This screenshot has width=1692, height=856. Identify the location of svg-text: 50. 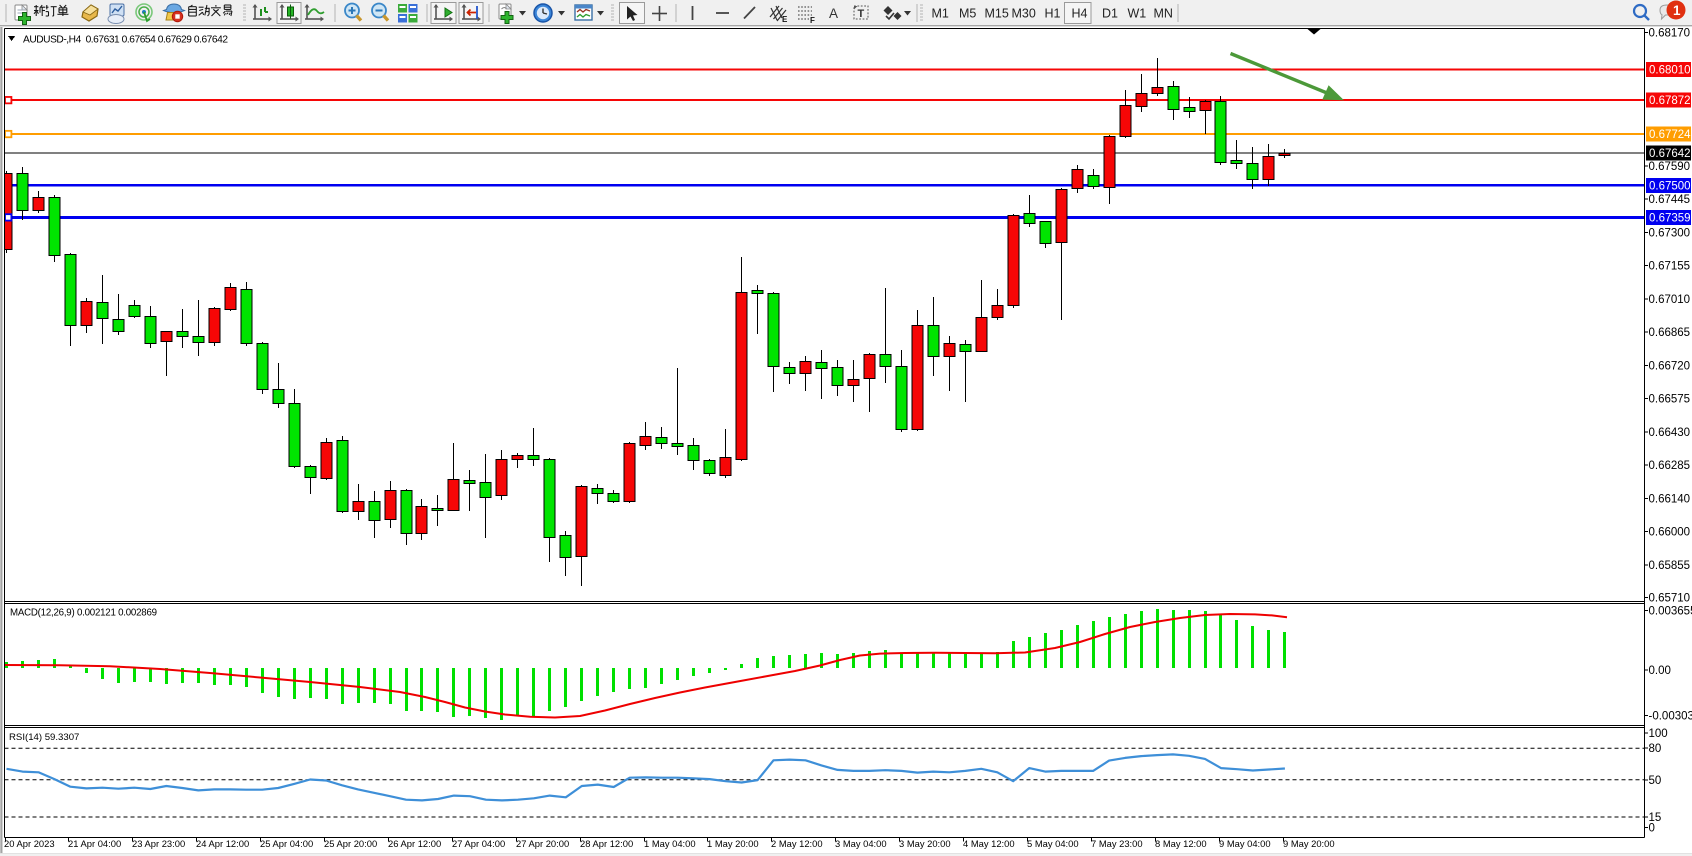
(1655, 781).